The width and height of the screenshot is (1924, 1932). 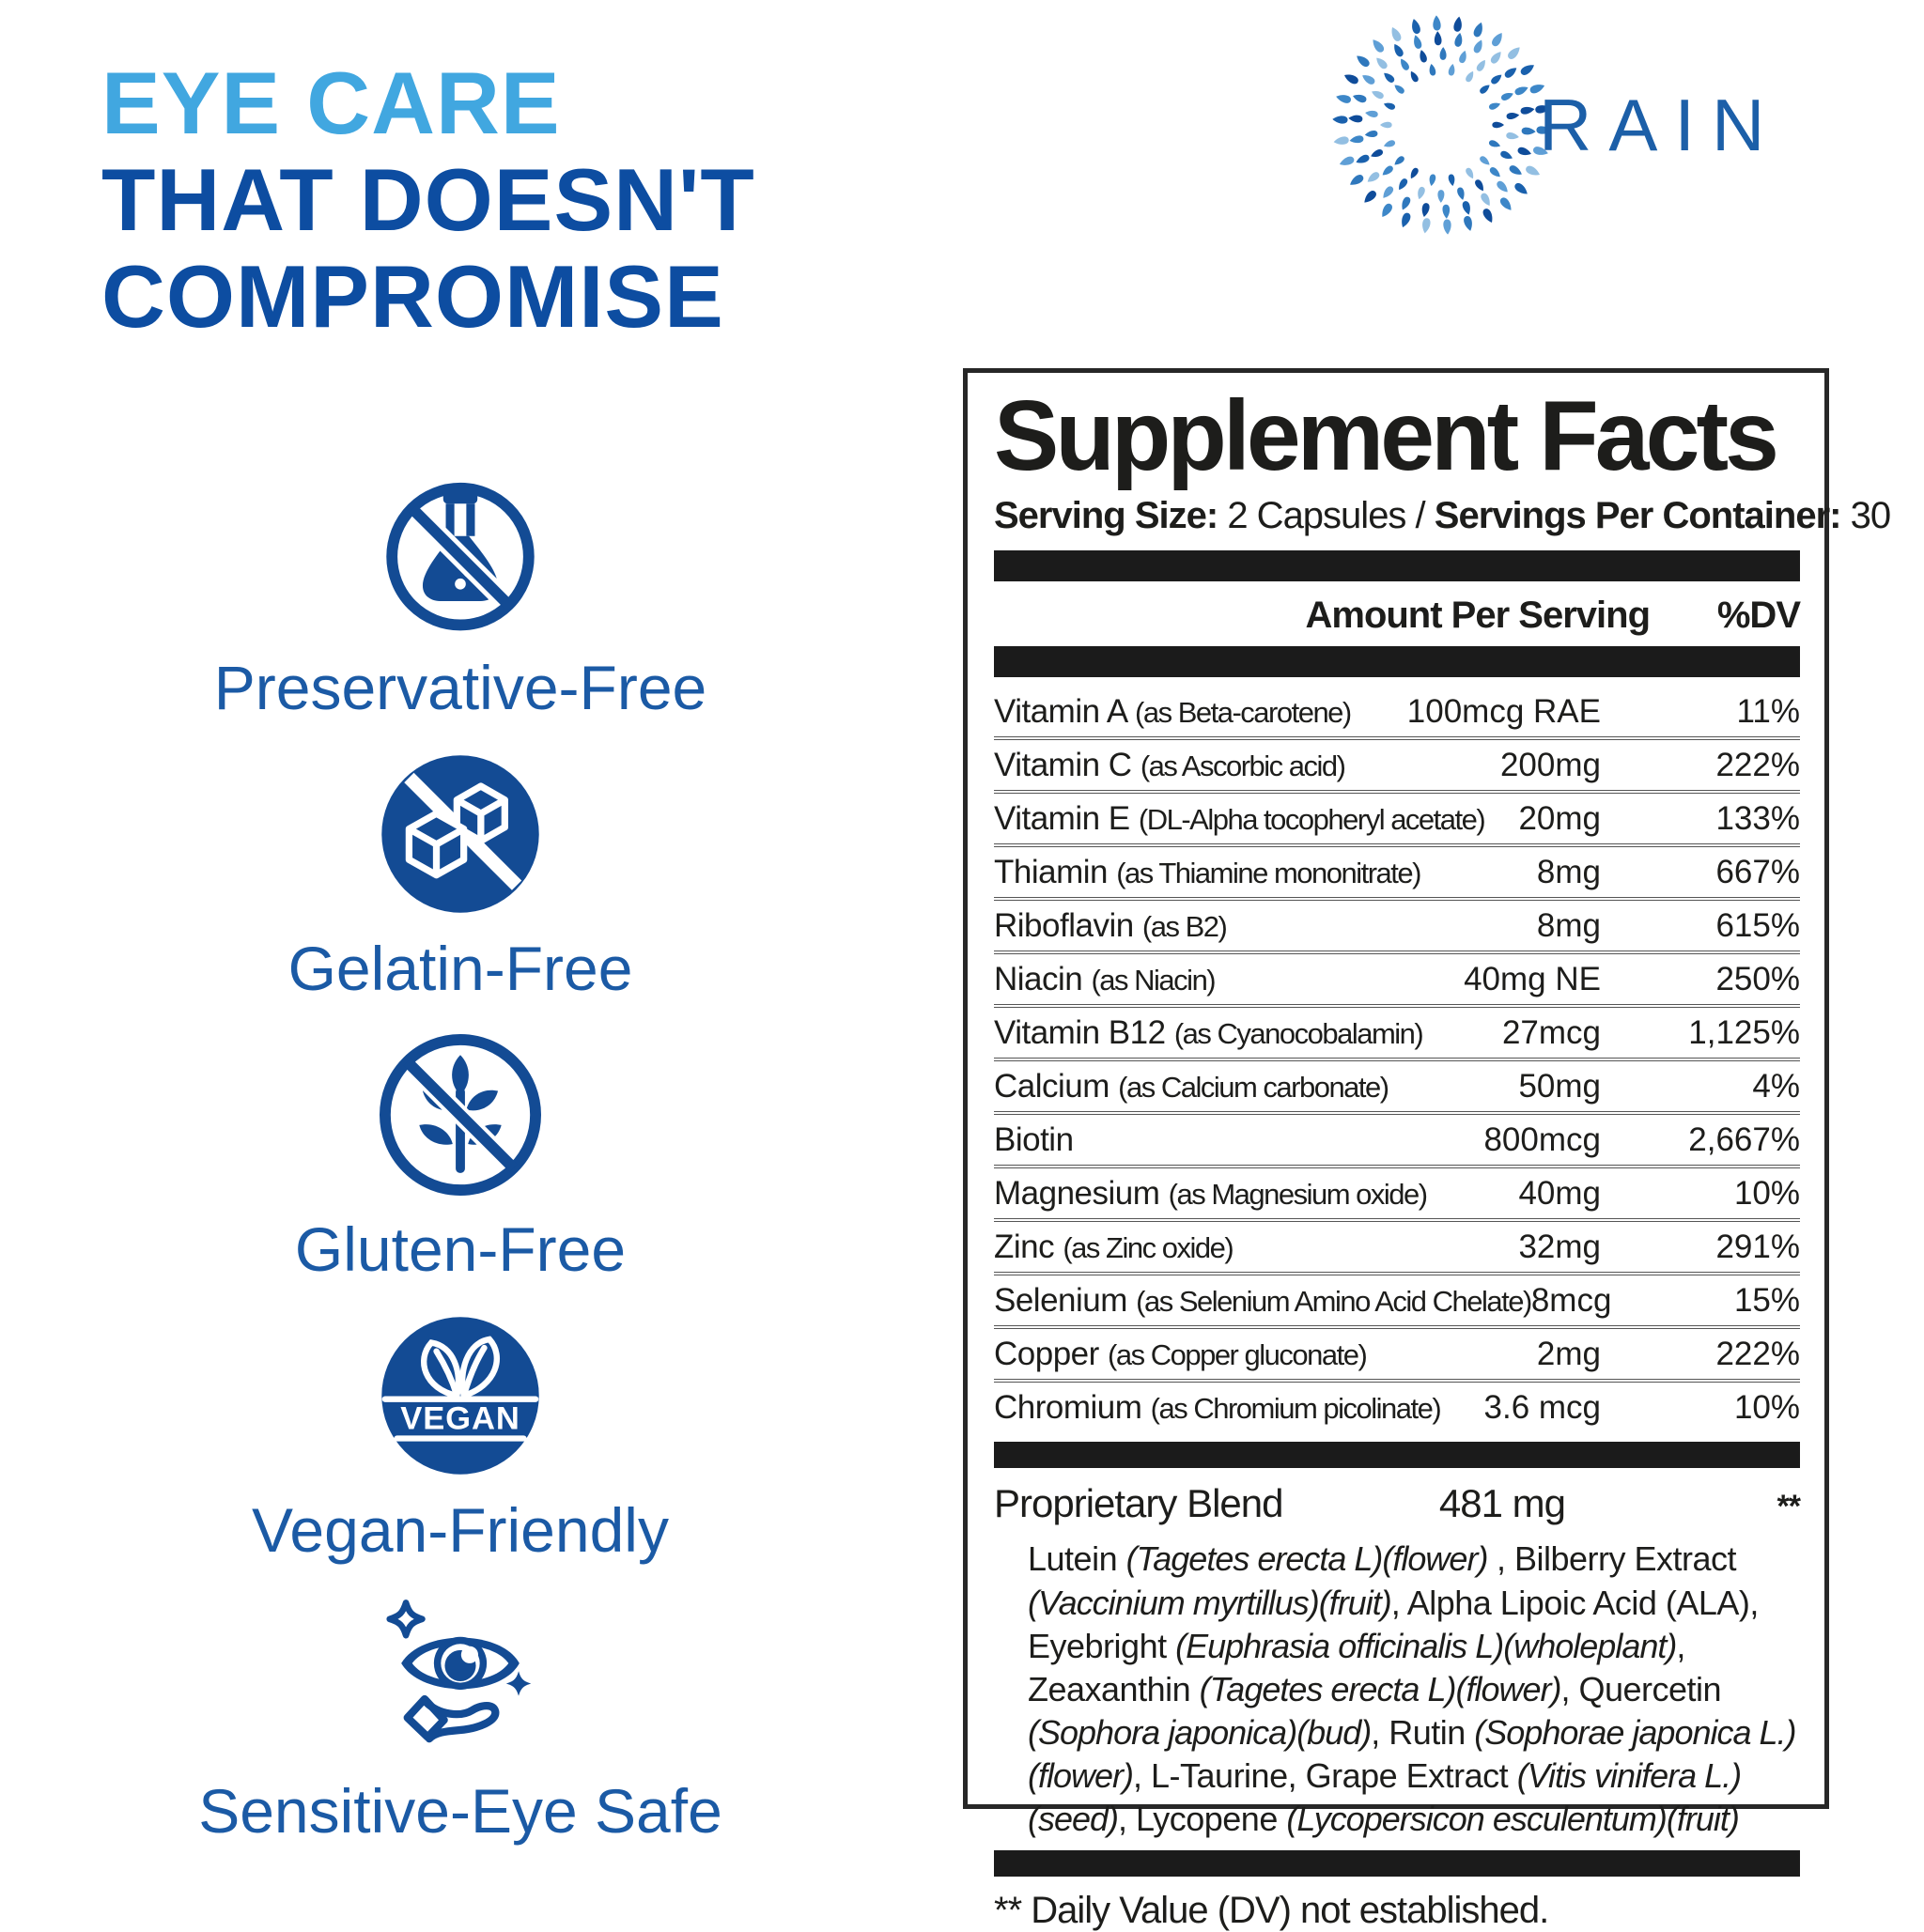 I want to click on nutrient-row: Magnesium (as Magnesium oxide) 40mg 10%, so click(x=1397, y=1195).